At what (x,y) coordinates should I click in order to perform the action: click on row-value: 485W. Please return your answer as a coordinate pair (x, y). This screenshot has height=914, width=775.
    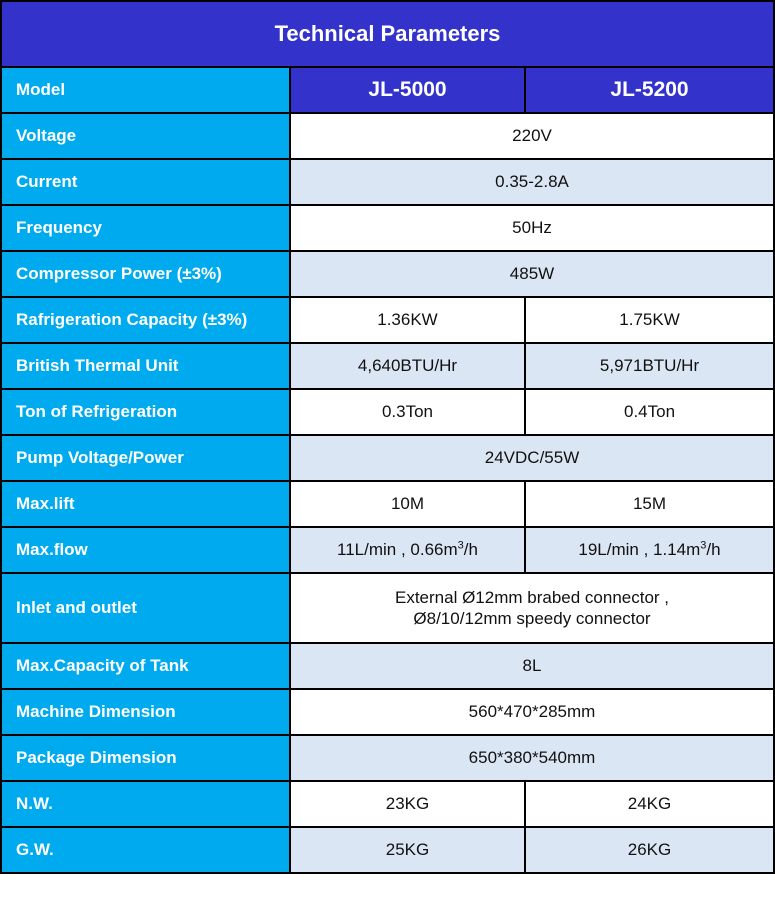
    Looking at the image, I should click on (531, 274).